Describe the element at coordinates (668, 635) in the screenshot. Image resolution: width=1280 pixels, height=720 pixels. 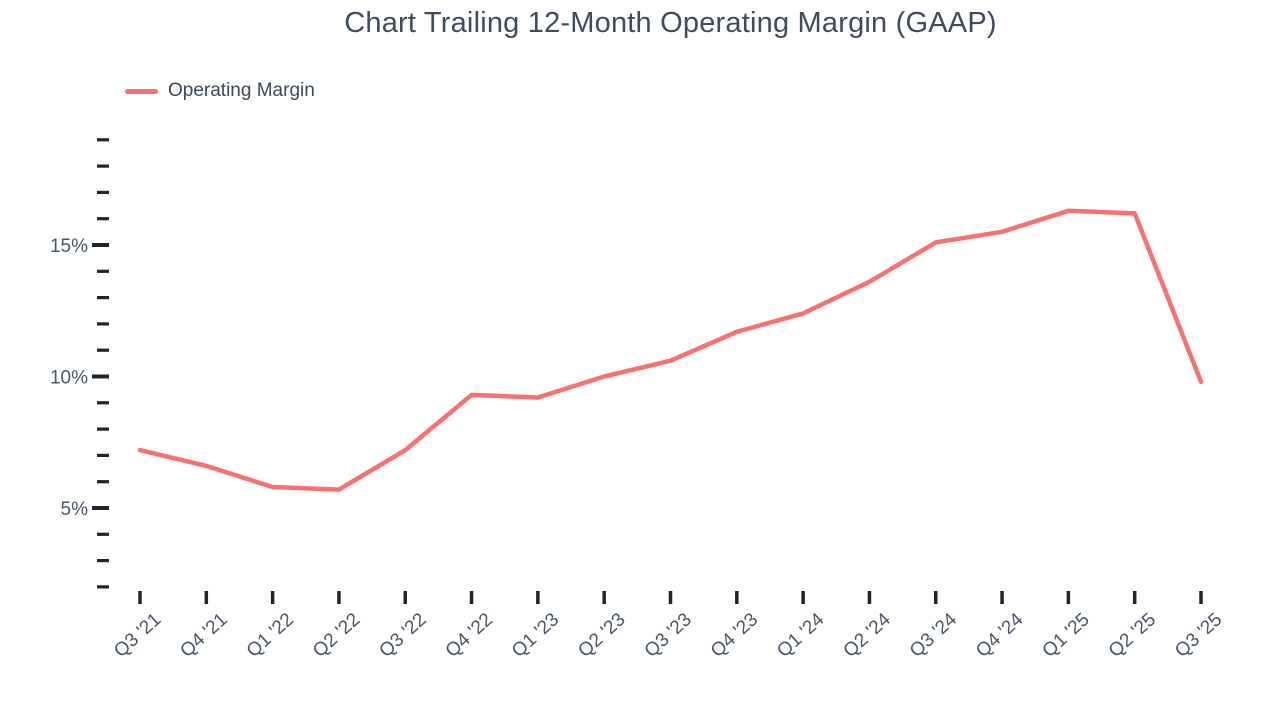
I see `x-axis-tick-label: Q3 '23` at that location.